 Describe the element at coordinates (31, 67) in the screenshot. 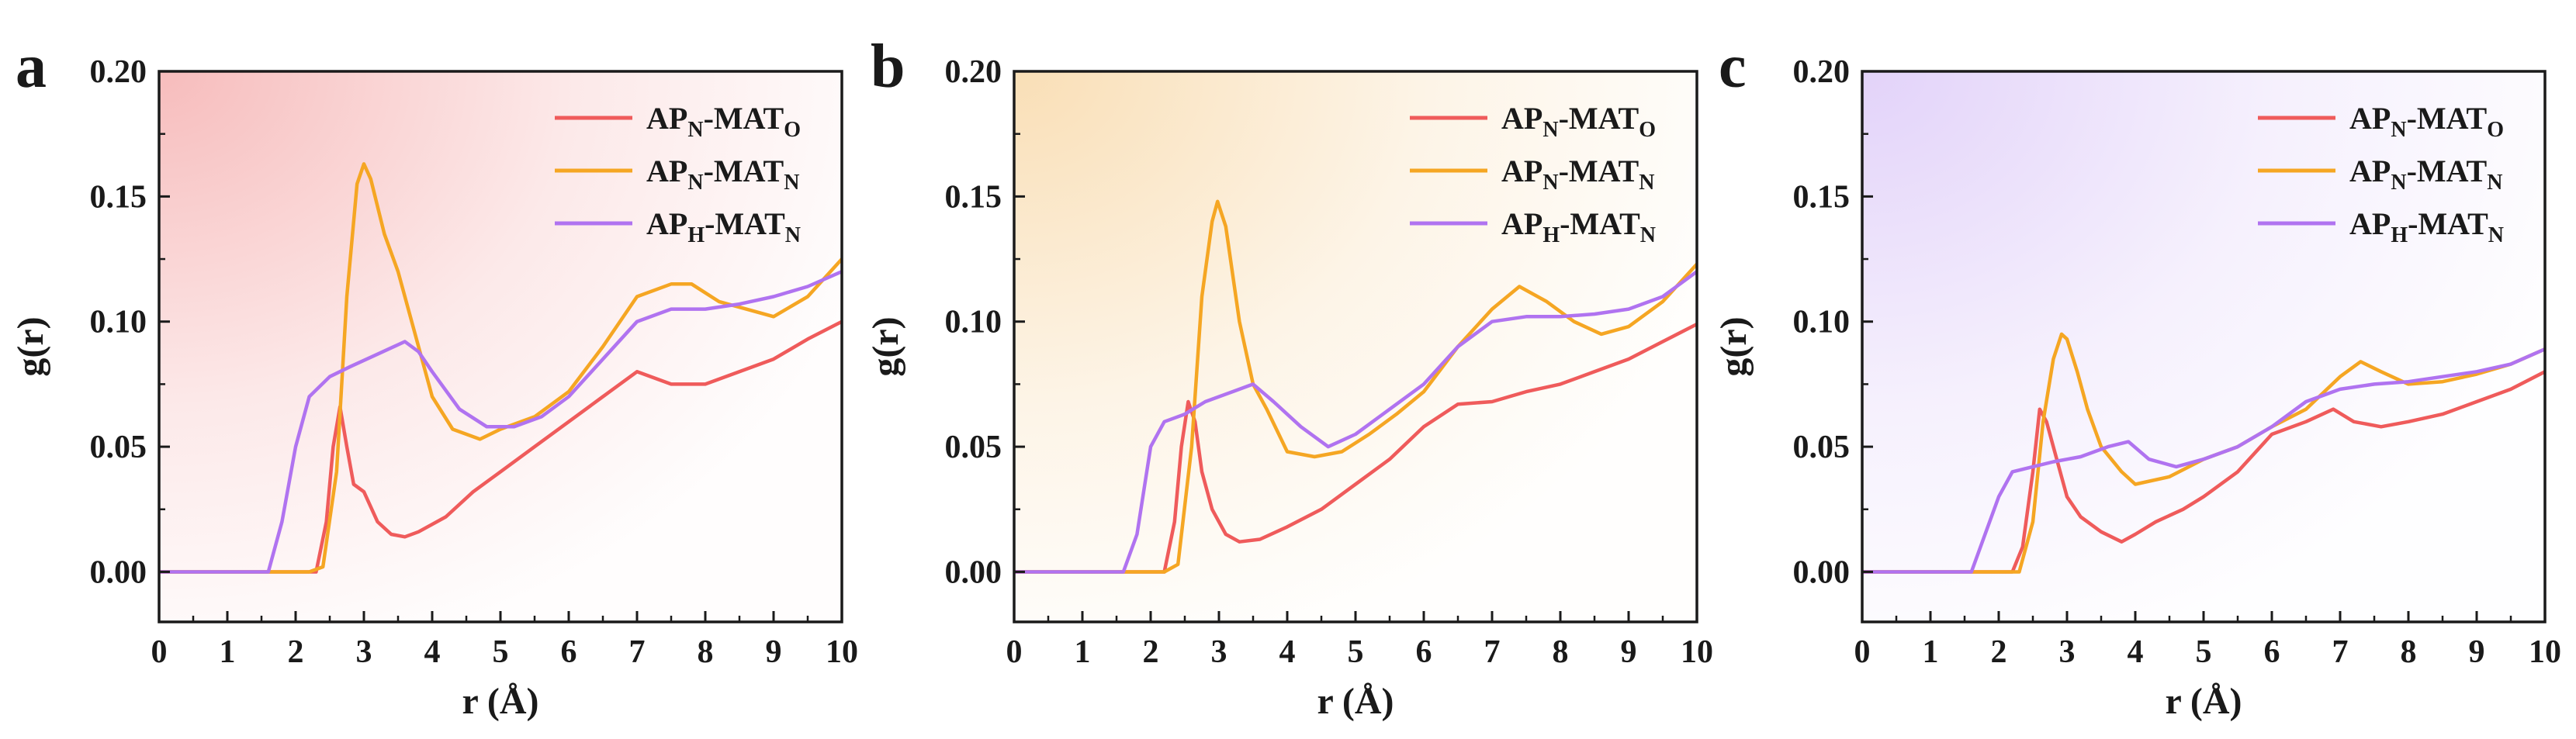

I see `panel-letter: a` at that location.